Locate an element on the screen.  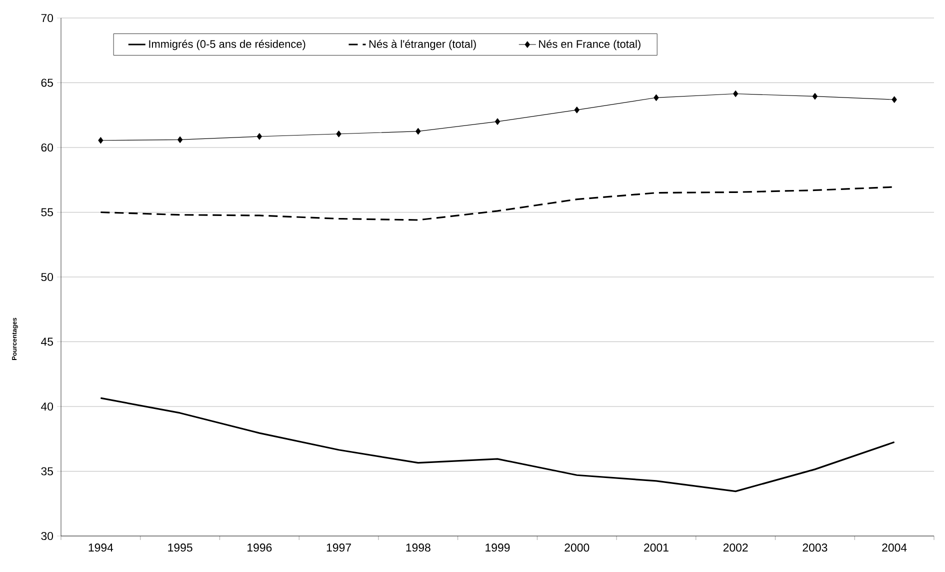
x-tick-label: 1995 is located at coordinates (180, 548).